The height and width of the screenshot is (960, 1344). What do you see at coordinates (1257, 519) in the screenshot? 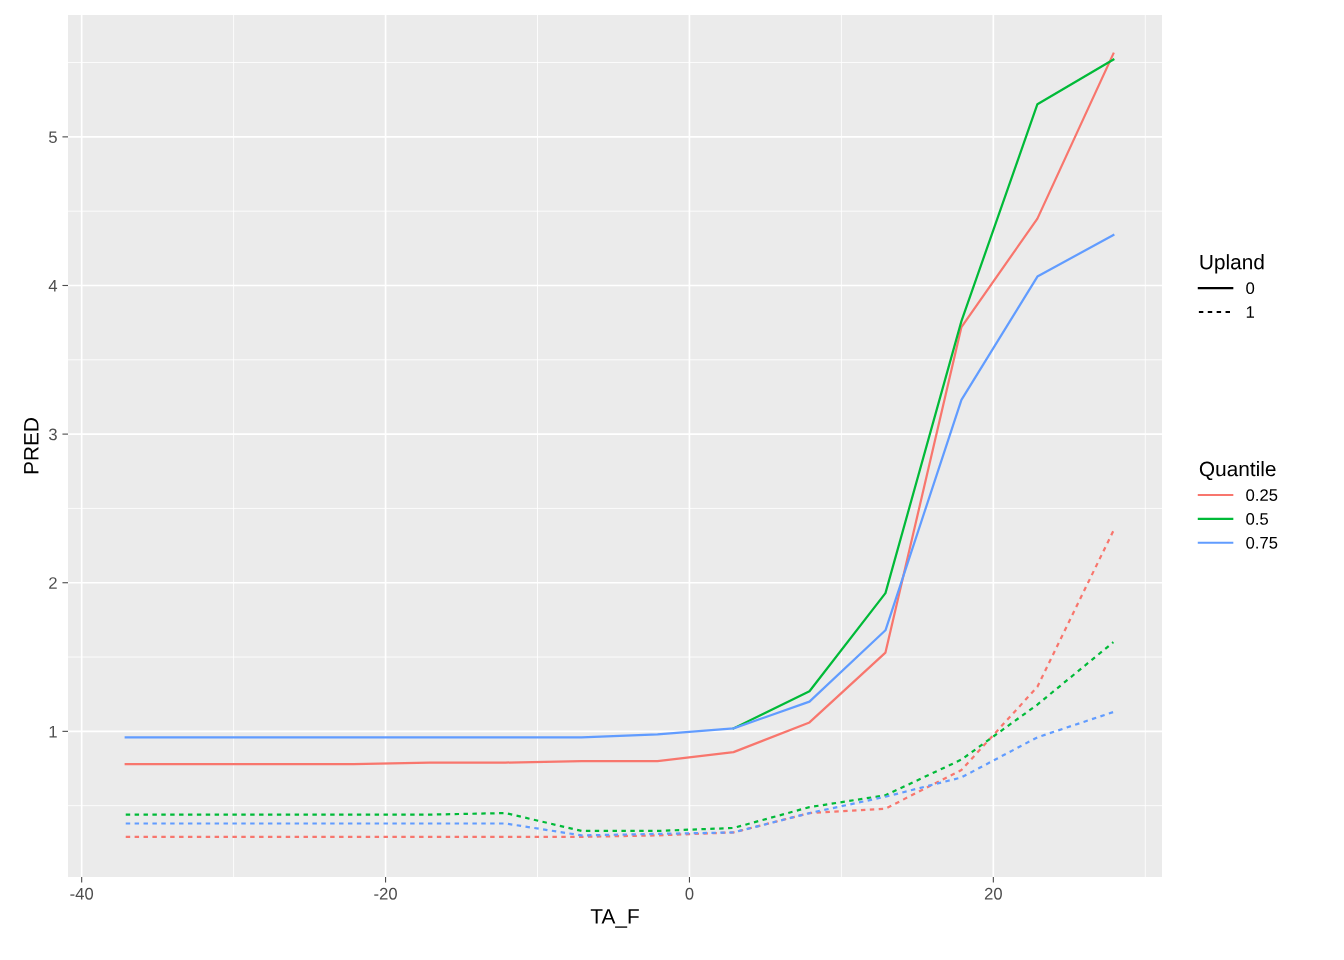
I see `legend-label: 0.5` at bounding box center [1257, 519].